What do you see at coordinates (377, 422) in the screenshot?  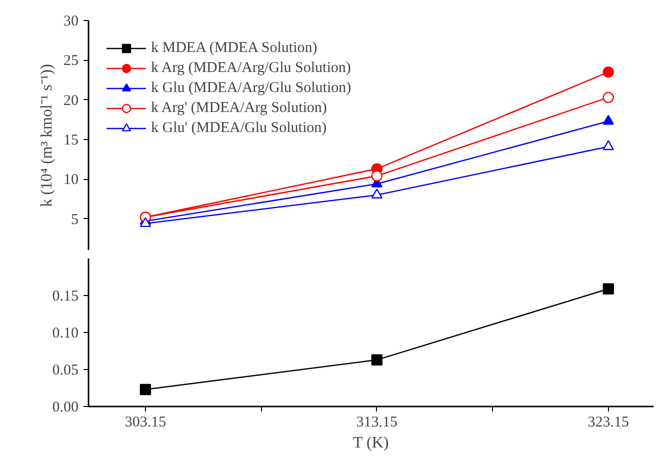 I see `x-tick-label: 313.15` at bounding box center [377, 422].